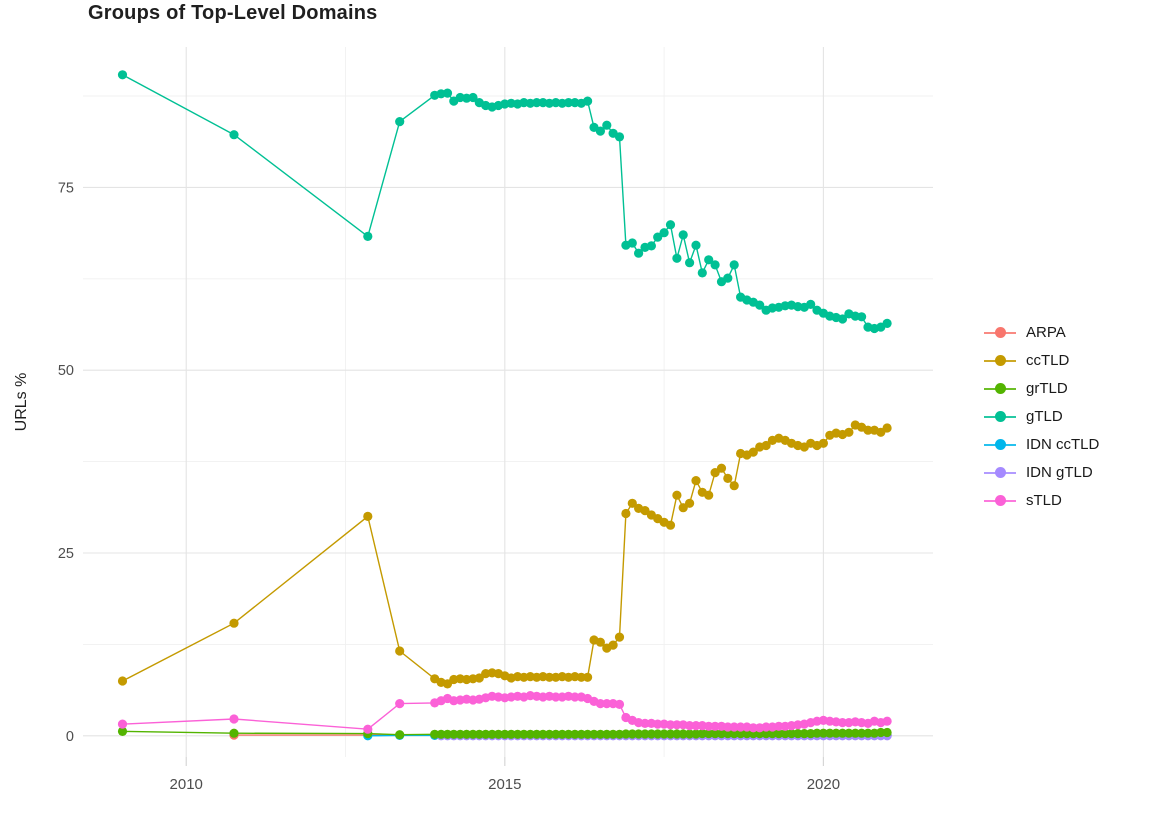 Image resolution: width=1164 pixels, height=827 pixels. I want to click on legend-item-stld: sTLD, so click(1041, 500).